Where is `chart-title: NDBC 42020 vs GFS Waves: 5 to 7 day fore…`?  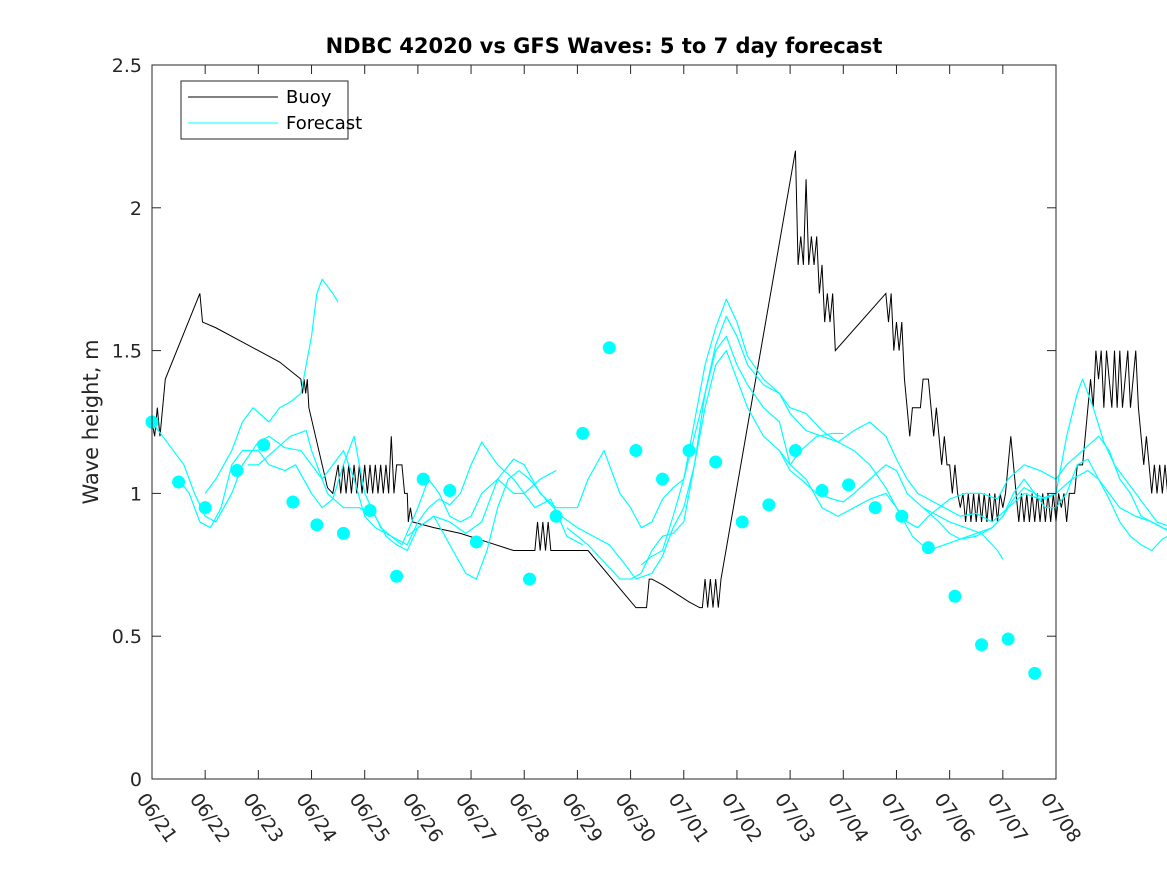 chart-title: NDBC 42020 vs GFS Waves: 5 to 7 day fore… is located at coordinates (604, 46).